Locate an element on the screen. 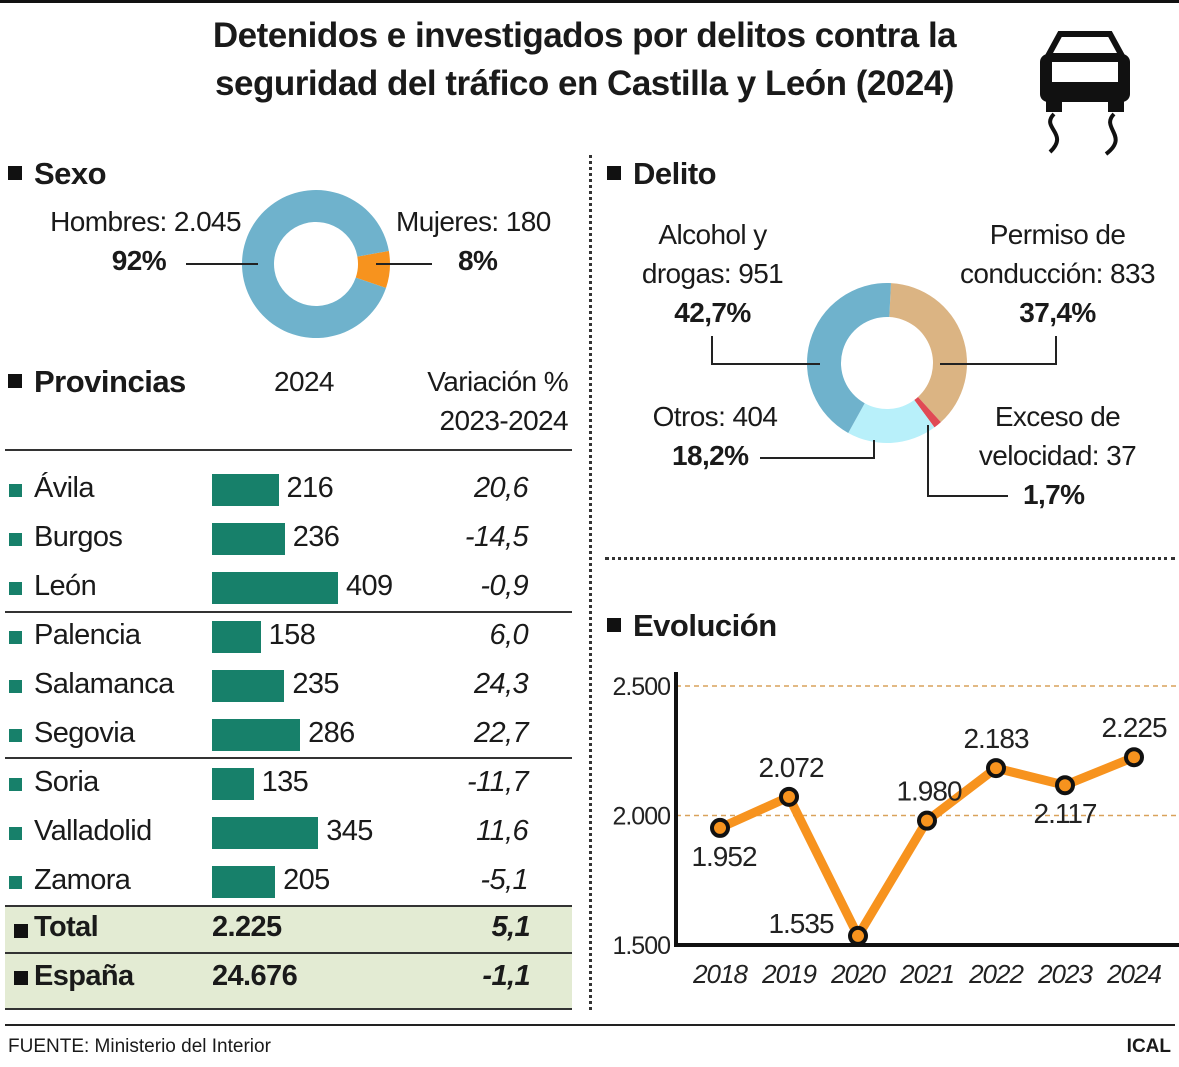  province-name: Soria is located at coordinates (66, 782).